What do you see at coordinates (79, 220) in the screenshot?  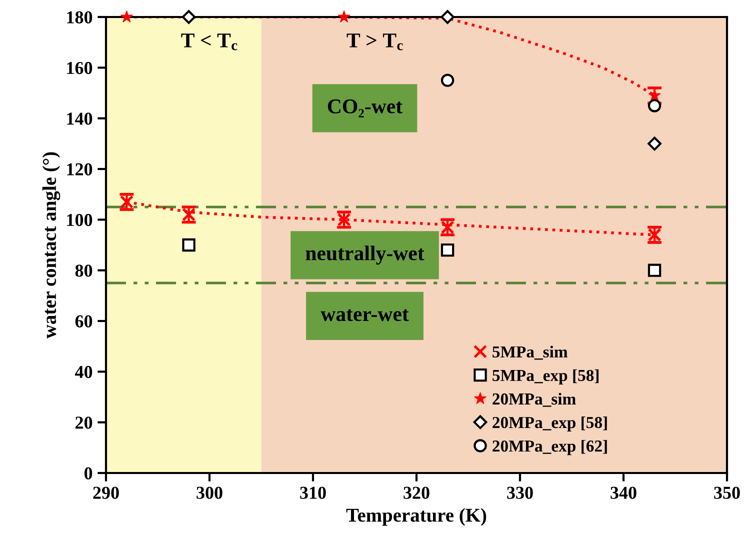 I see `y-tick-label: 100` at bounding box center [79, 220].